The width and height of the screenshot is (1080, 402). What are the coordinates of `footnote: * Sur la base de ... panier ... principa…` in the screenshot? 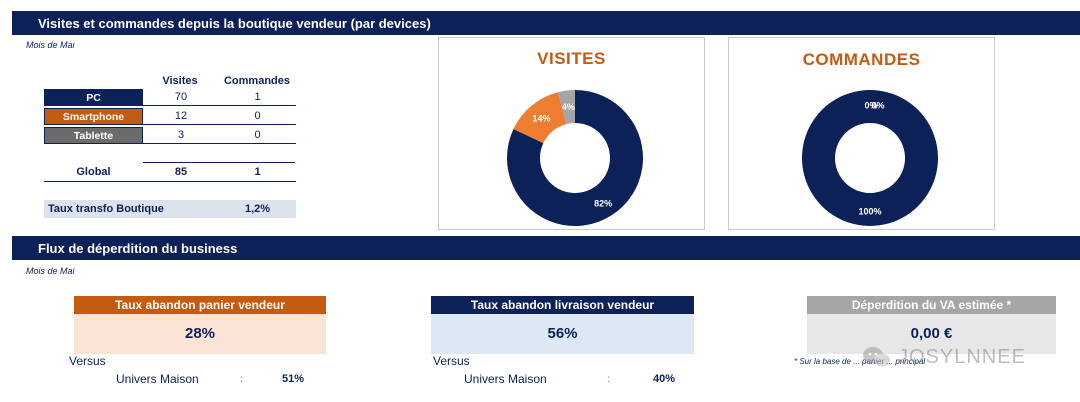 It's located at (860, 361).